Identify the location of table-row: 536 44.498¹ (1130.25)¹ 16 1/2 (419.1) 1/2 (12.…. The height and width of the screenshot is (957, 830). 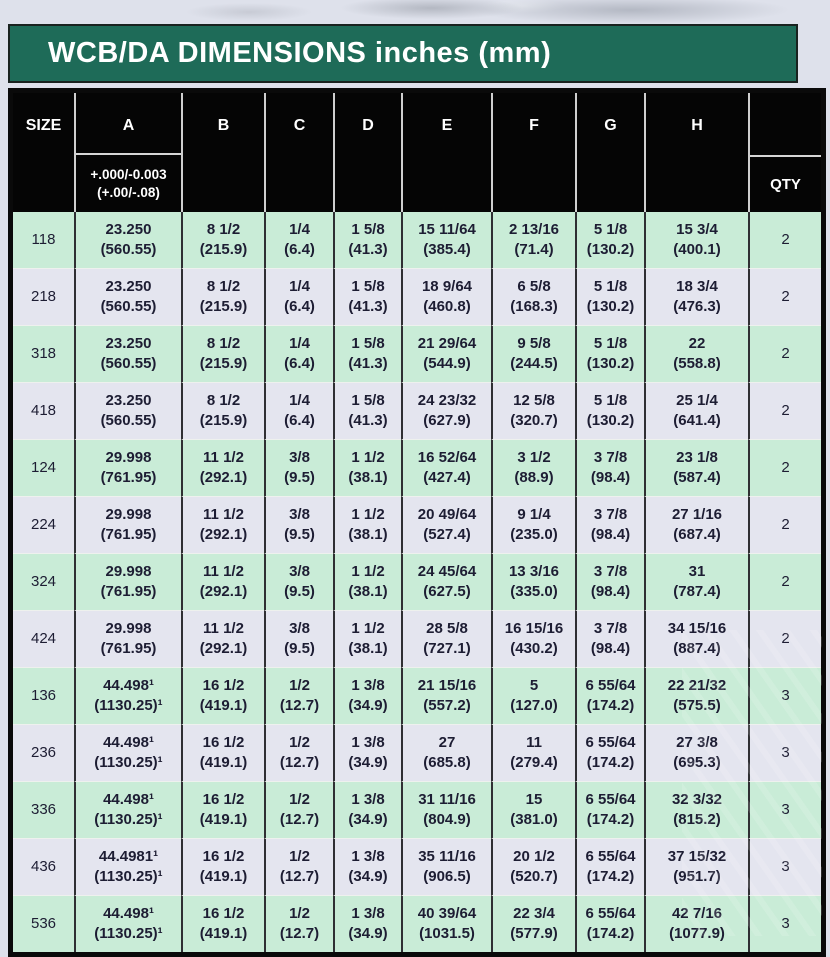
(417, 923).